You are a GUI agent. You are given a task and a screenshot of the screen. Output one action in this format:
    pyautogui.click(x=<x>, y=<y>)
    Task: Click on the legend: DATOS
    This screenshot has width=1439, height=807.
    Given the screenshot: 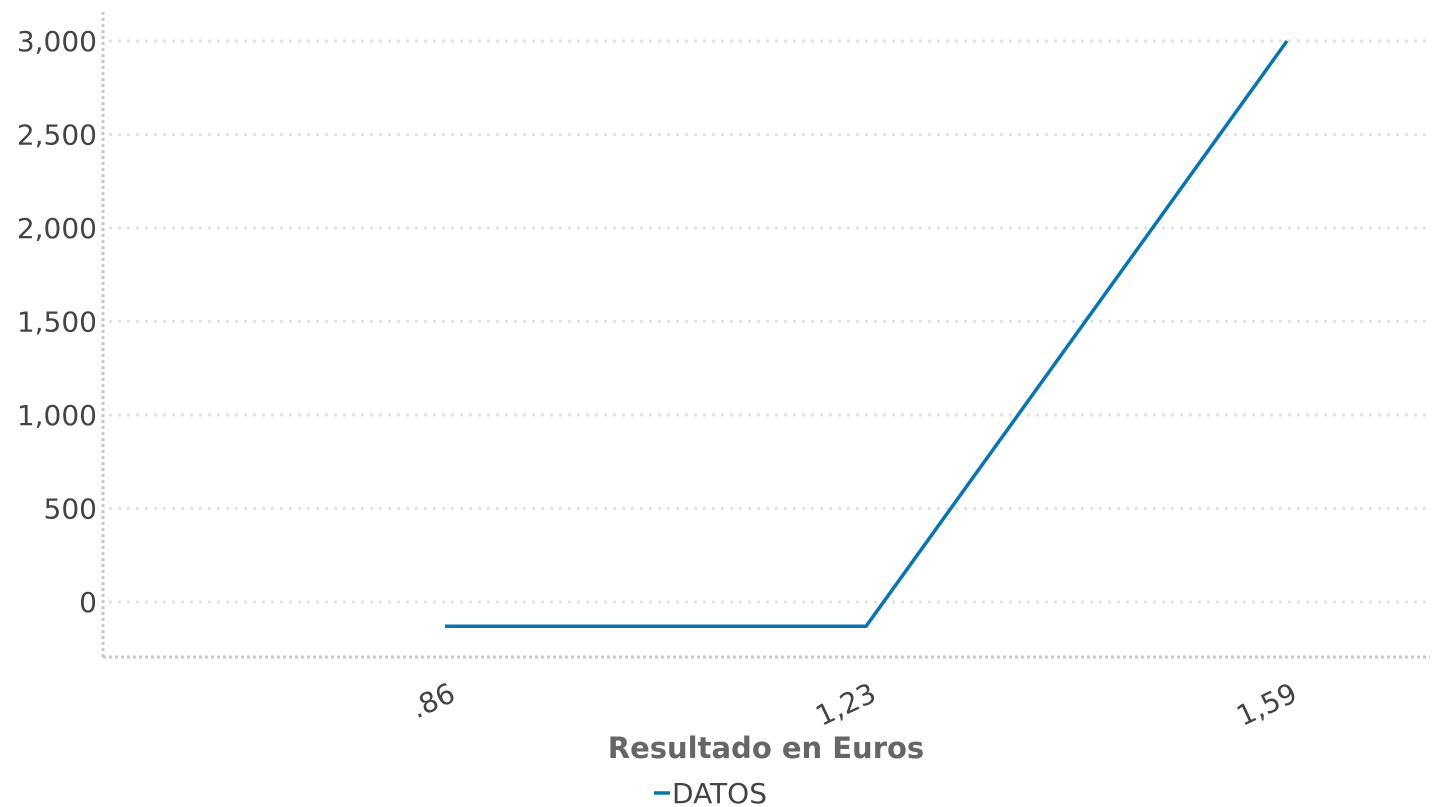 What is the action you would take?
    pyautogui.click(x=710, y=792)
    